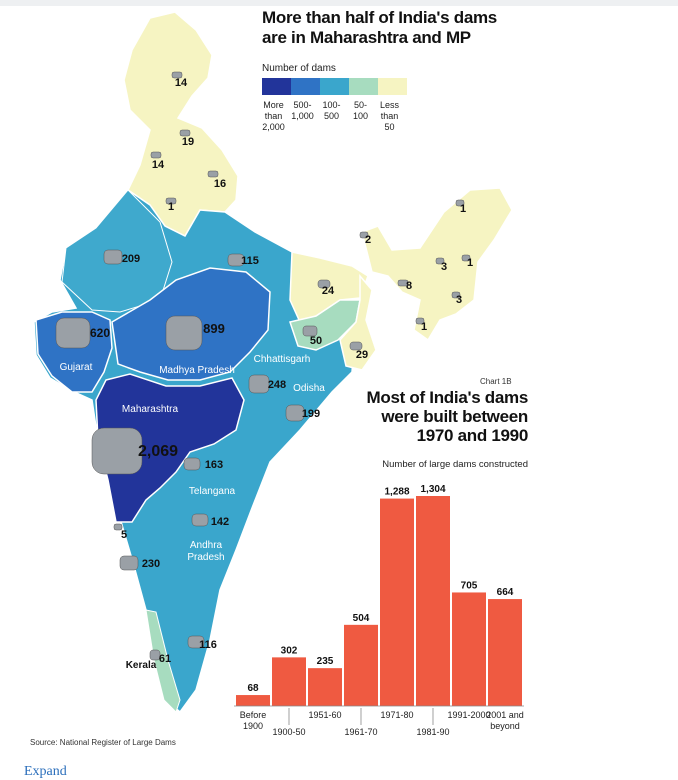 The image size is (678, 780). What do you see at coordinates (505, 715) in the screenshot?
I see `category-label: 2001 and` at bounding box center [505, 715].